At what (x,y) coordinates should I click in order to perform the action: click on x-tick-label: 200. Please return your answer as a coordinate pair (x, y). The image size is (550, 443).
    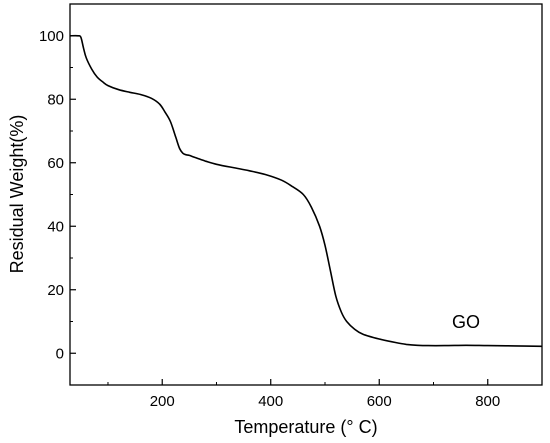
    Looking at the image, I should click on (162, 401).